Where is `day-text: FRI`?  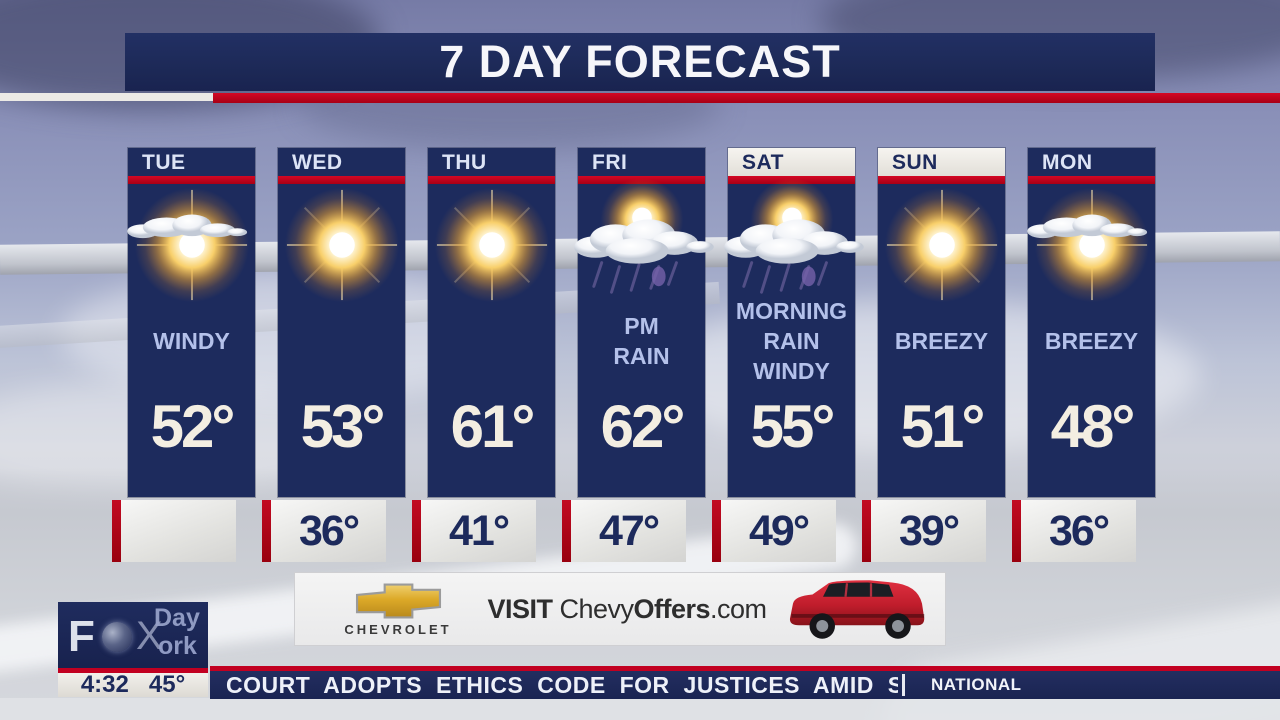
day-text: FRI is located at coordinates (610, 162).